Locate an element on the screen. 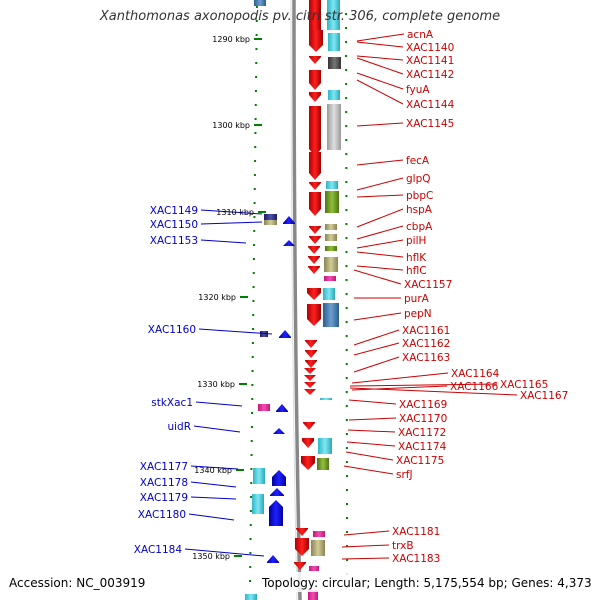 This screenshot has height=600, width=600. gene-label: XAC1181 is located at coordinates (416, 532).